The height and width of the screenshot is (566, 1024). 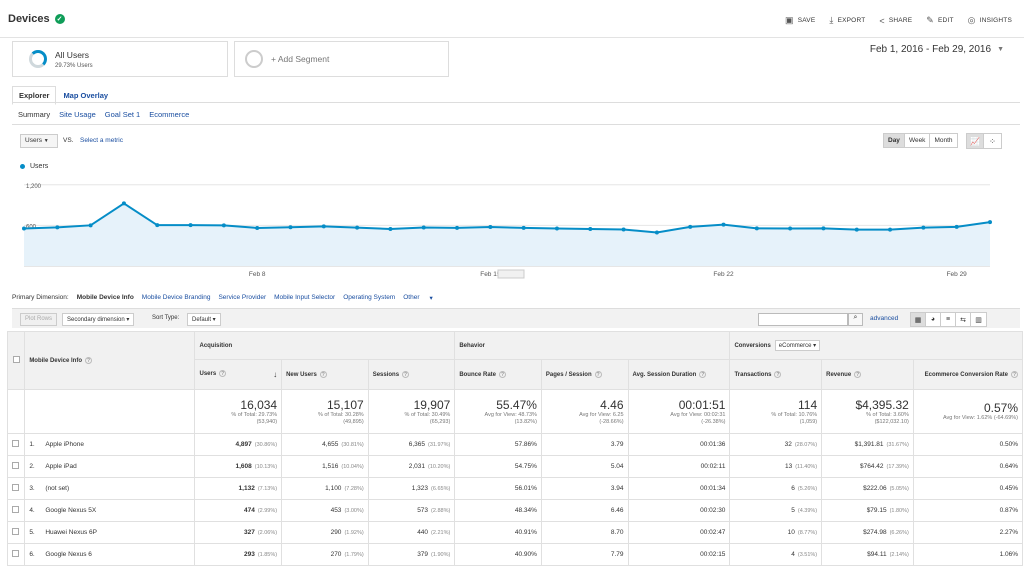 What do you see at coordinates (411, 297) in the screenshot?
I see `dimension-link-other: Other` at bounding box center [411, 297].